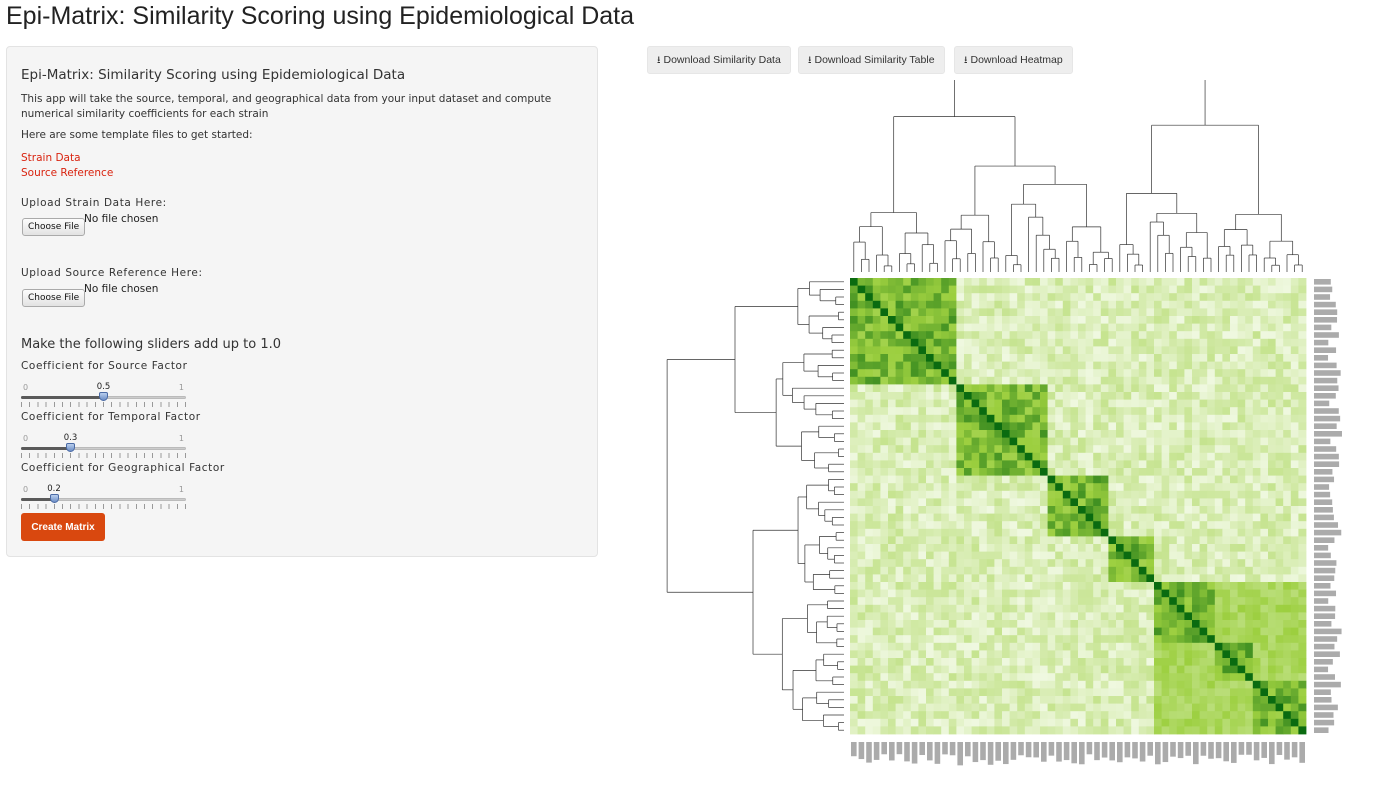 Image resolution: width=1374 pixels, height=797 pixels. Describe the element at coordinates (54, 298) in the screenshot. I see `choose-source-file-button: Choose File` at that location.